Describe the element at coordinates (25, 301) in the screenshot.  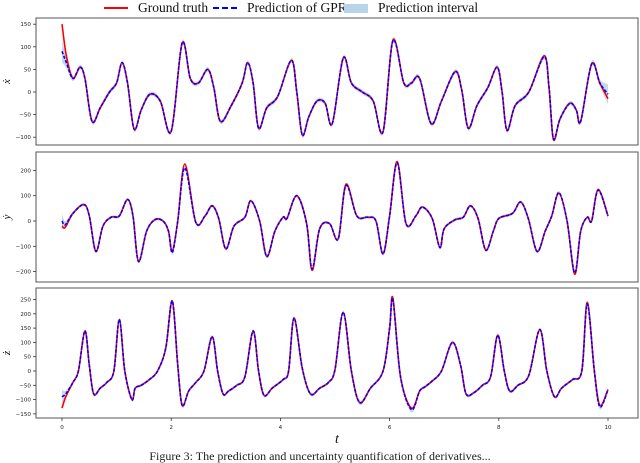
I see `y-tick-label: 250` at that location.